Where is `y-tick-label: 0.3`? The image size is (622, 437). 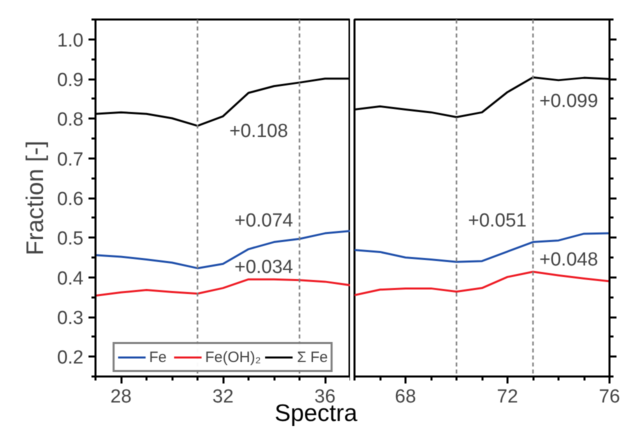
y-tick-label: 0.3 is located at coordinates (70, 318).